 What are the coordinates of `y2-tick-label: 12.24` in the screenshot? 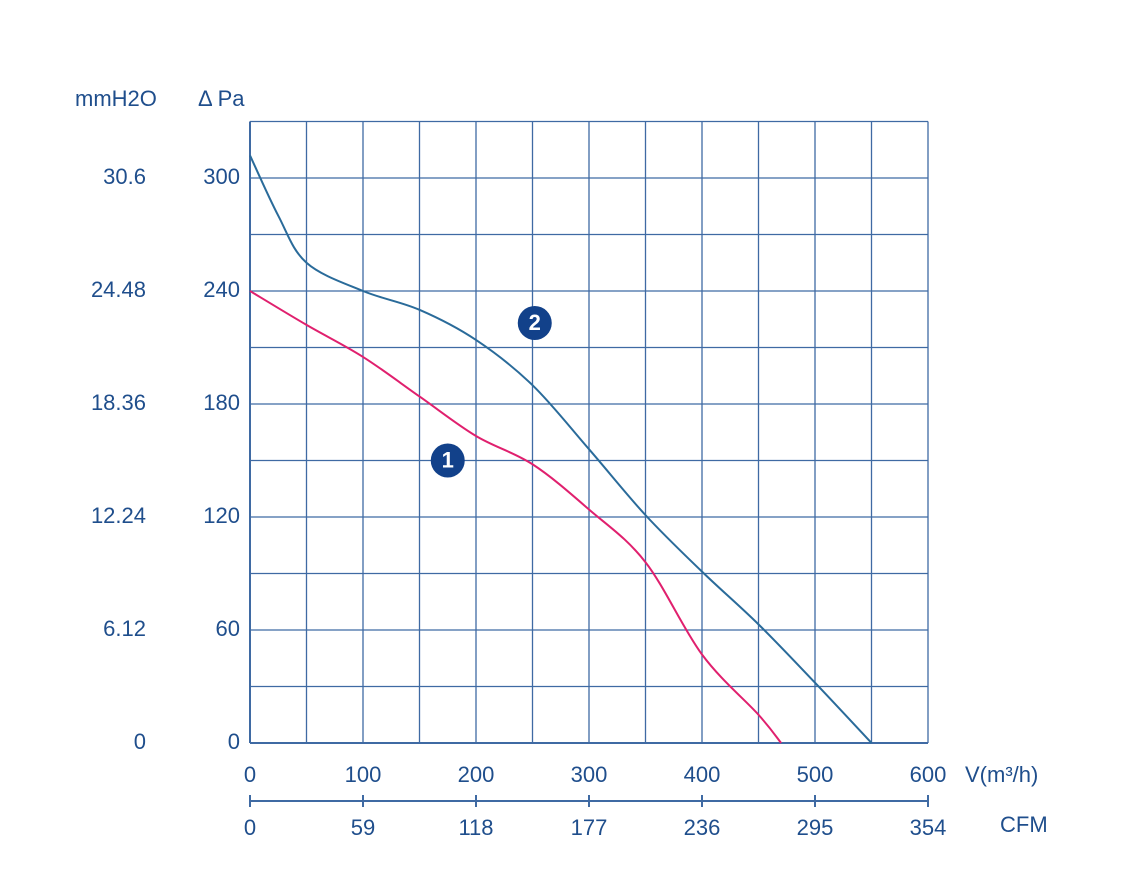 It's located at (118, 515).